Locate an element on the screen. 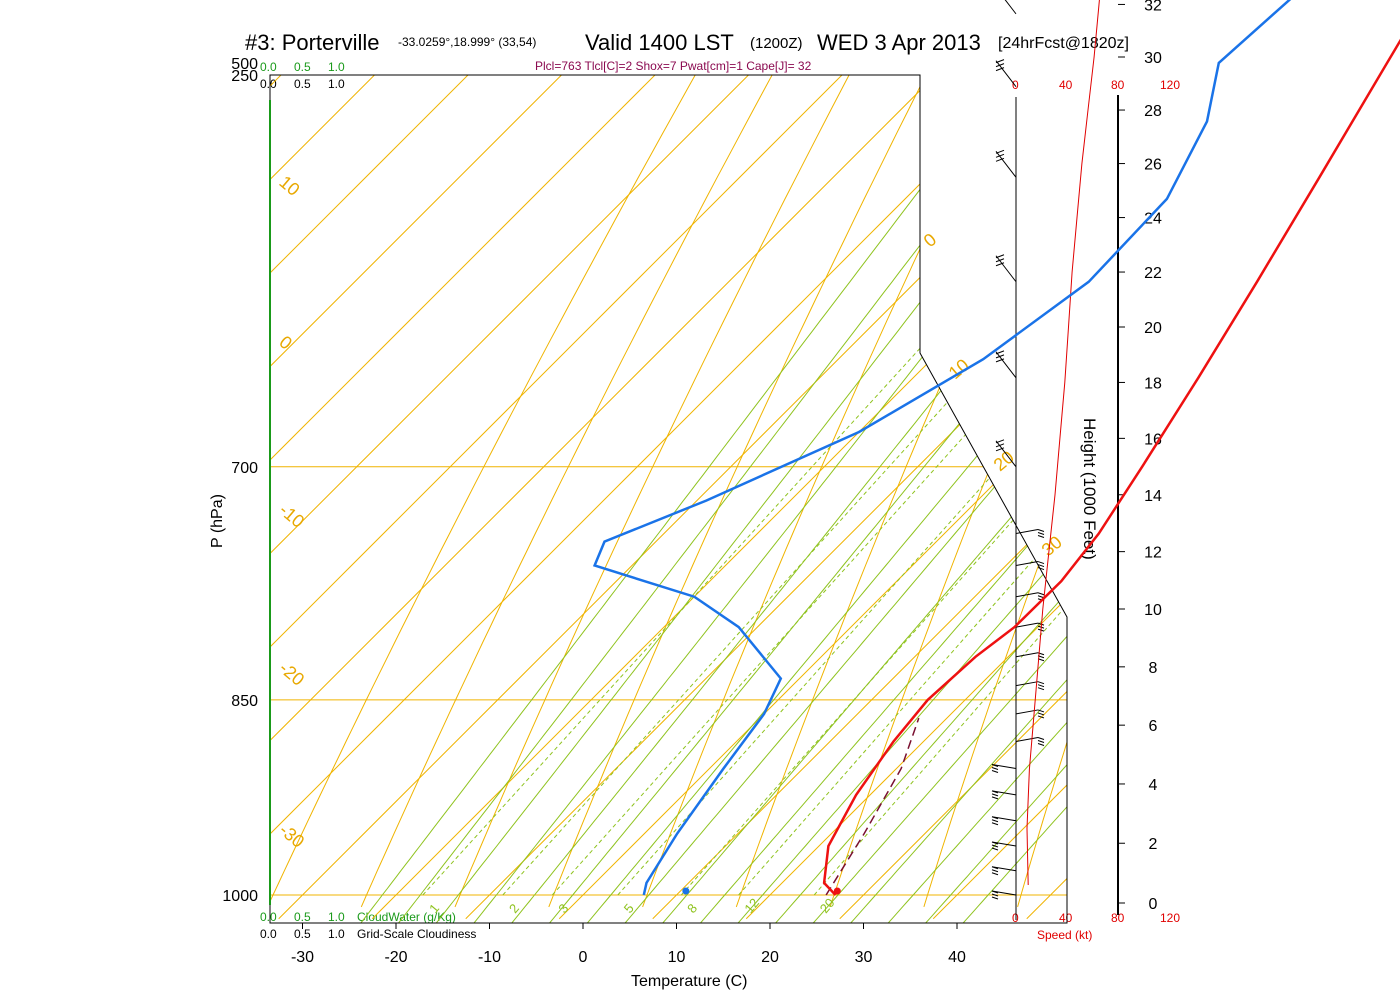  parcel-path-line is located at coordinates (872, 806).